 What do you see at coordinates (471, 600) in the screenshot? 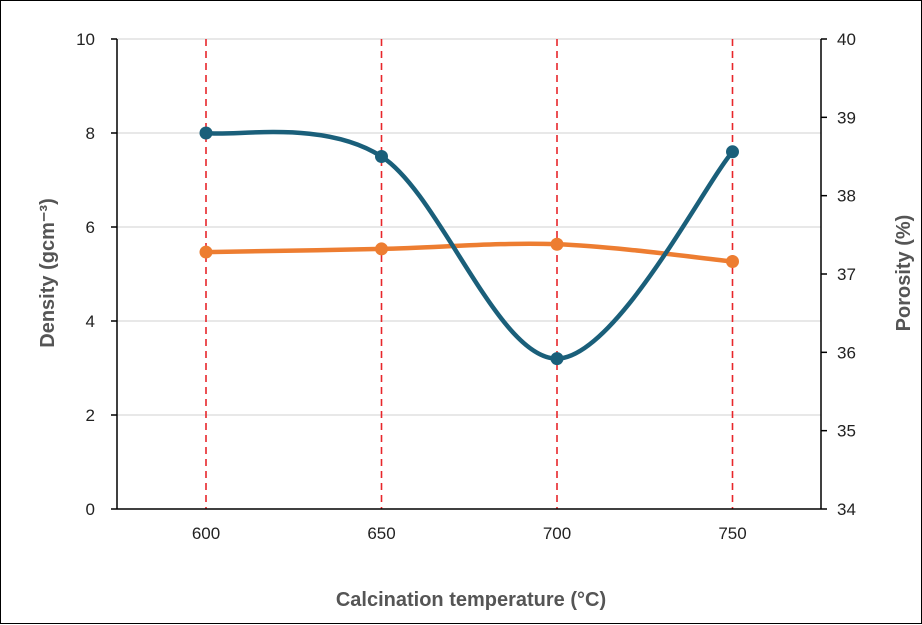
I see `x-axis-title: Calcination temperature (°C)` at bounding box center [471, 600].